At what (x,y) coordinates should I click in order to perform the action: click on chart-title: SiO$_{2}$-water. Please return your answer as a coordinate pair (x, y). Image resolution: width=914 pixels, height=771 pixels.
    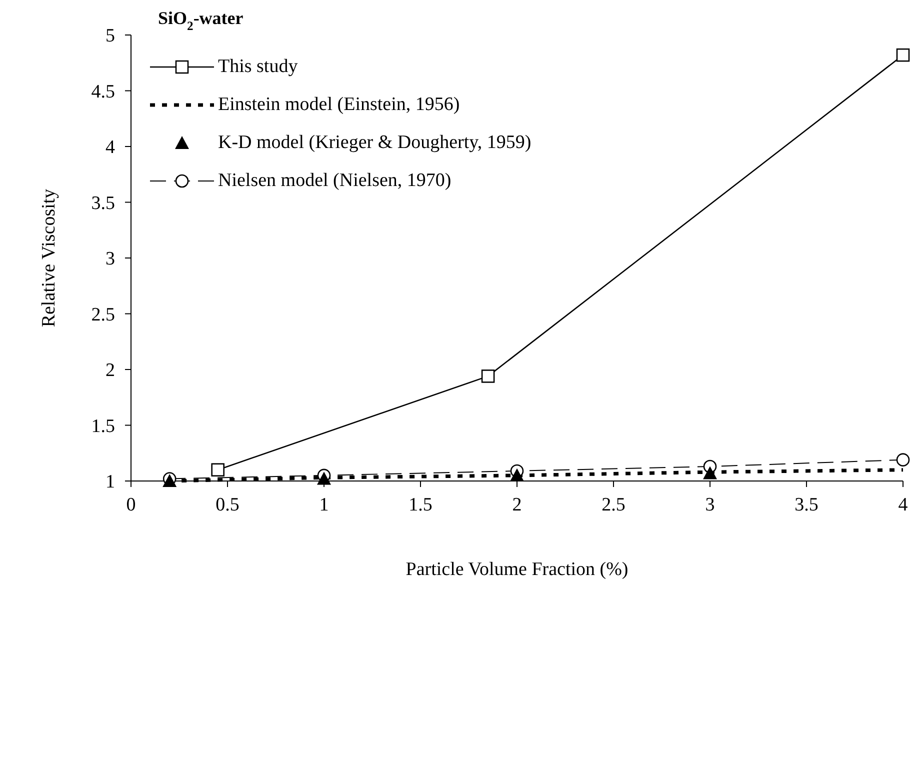
    Looking at the image, I should click on (201, 20).